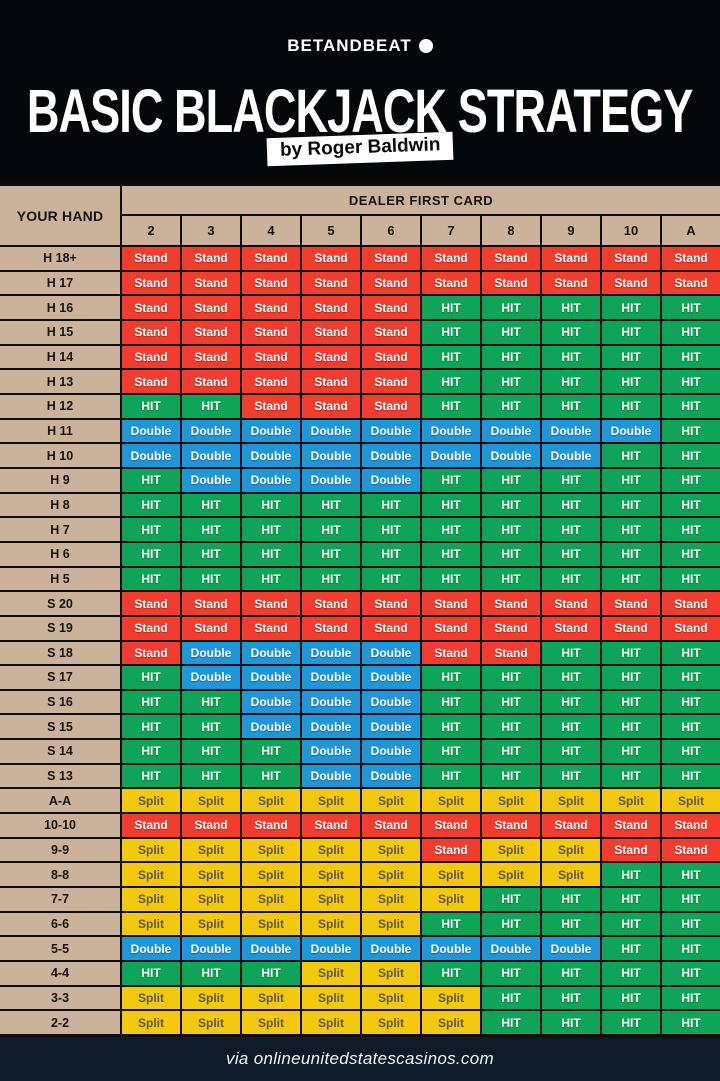 The height and width of the screenshot is (1081, 720). What do you see at coordinates (425, 46) in the screenshot?
I see `brand-dot-icon` at bounding box center [425, 46].